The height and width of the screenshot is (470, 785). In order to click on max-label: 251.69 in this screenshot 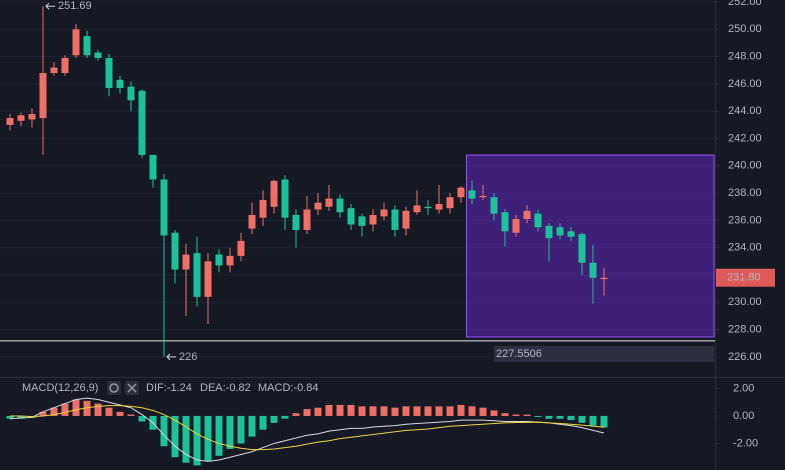, I will do `click(75, 6)`.